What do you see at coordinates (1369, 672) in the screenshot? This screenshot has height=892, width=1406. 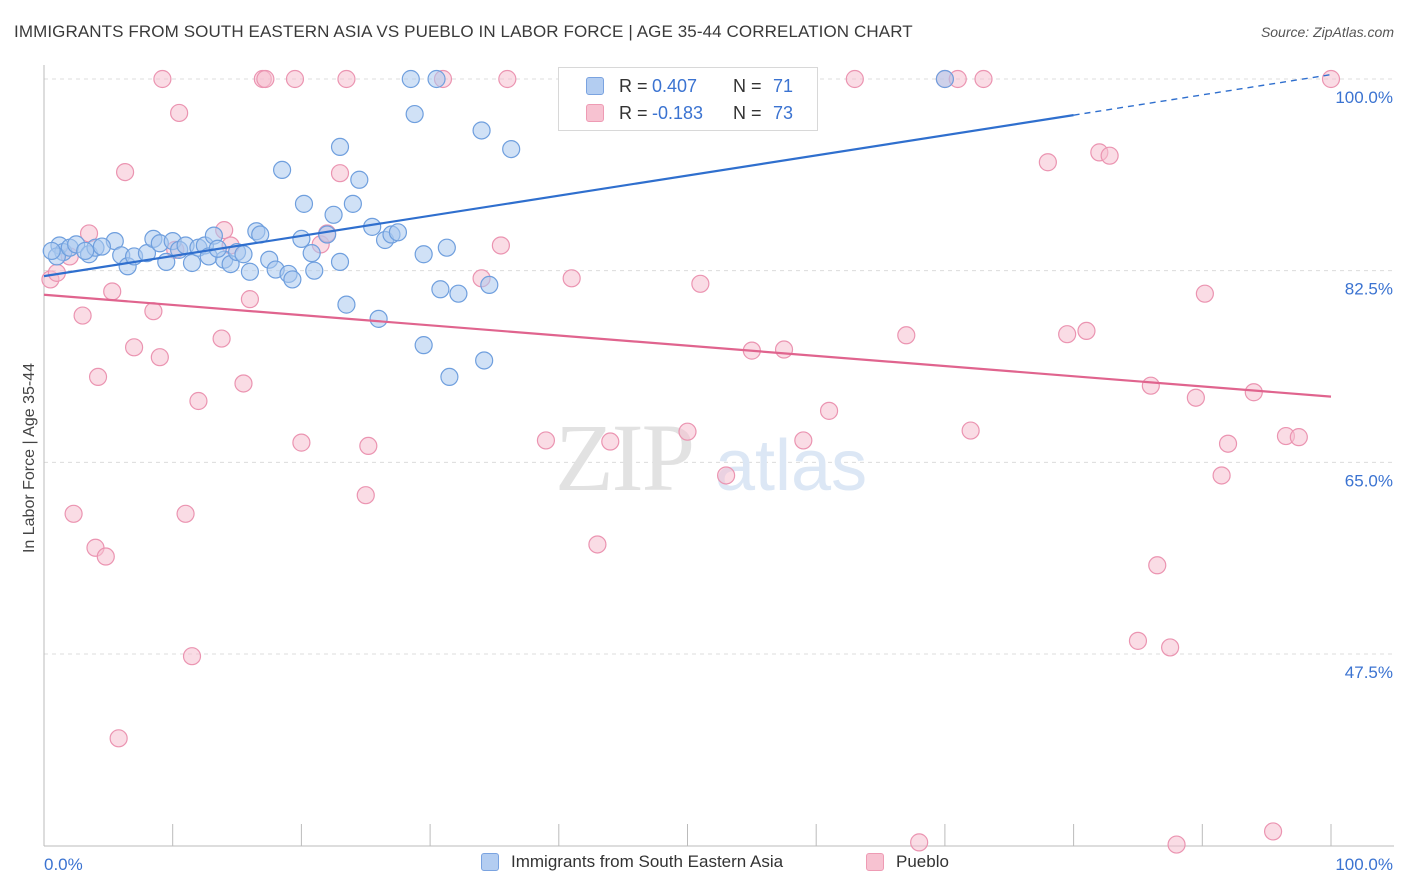 I see `y-tick-label-0: 47.5%` at bounding box center [1369, 672].